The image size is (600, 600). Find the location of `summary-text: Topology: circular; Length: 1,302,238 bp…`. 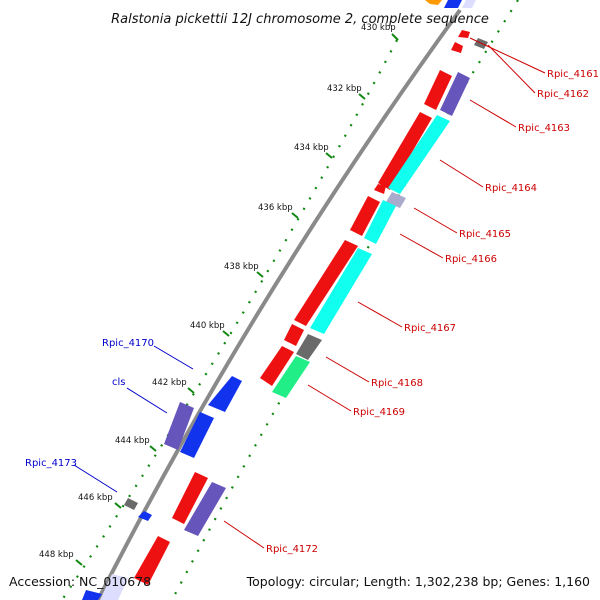

summary-text: Topology: circular; Length: 1,302,238 bp… is located at coordinates (418, 581).